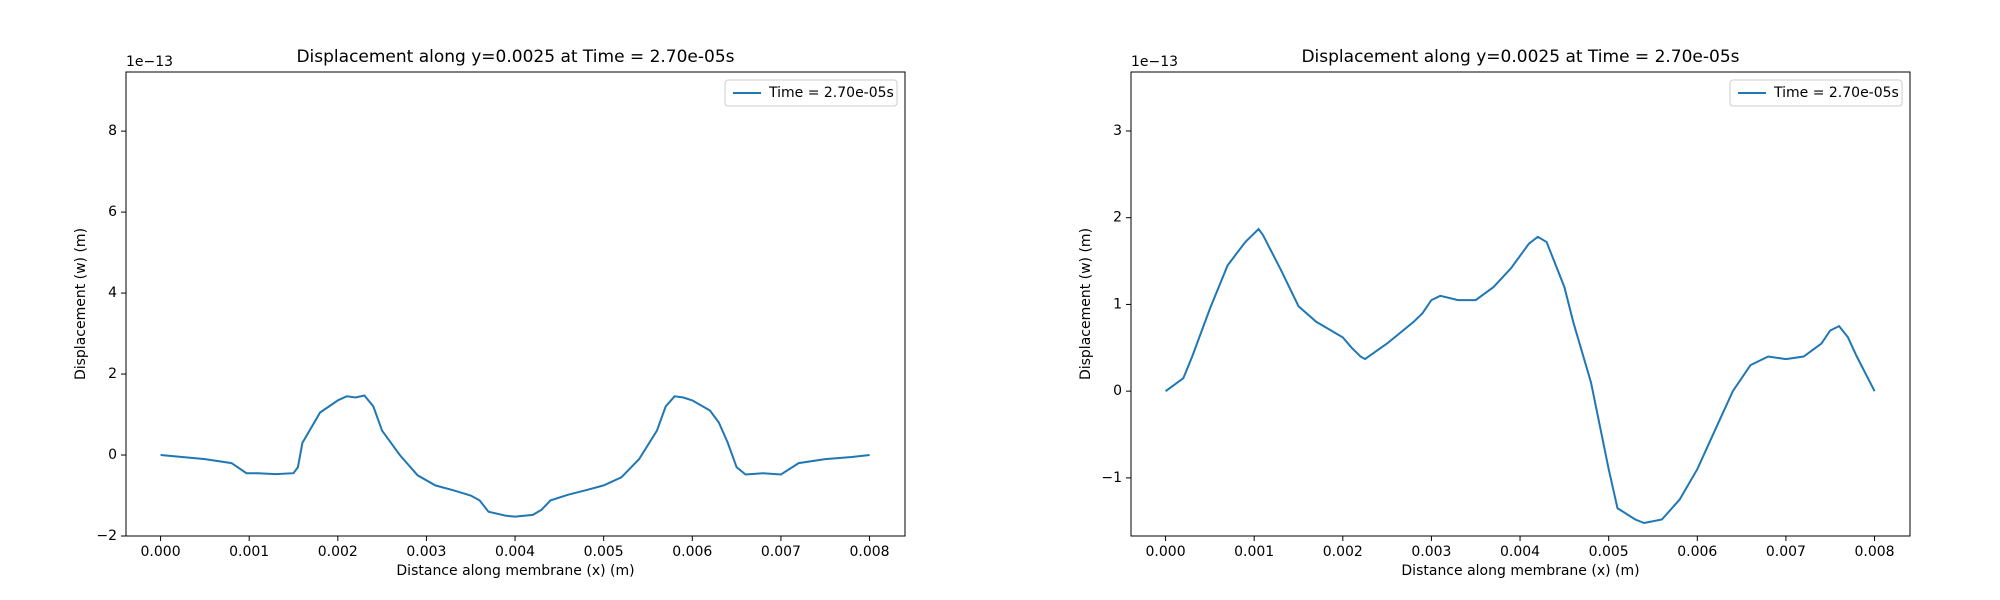 The image size is (2000, 600). Describe the element at coordinates (106, 536) in the screenshot. I see `y-tick-label: −2` at that location.